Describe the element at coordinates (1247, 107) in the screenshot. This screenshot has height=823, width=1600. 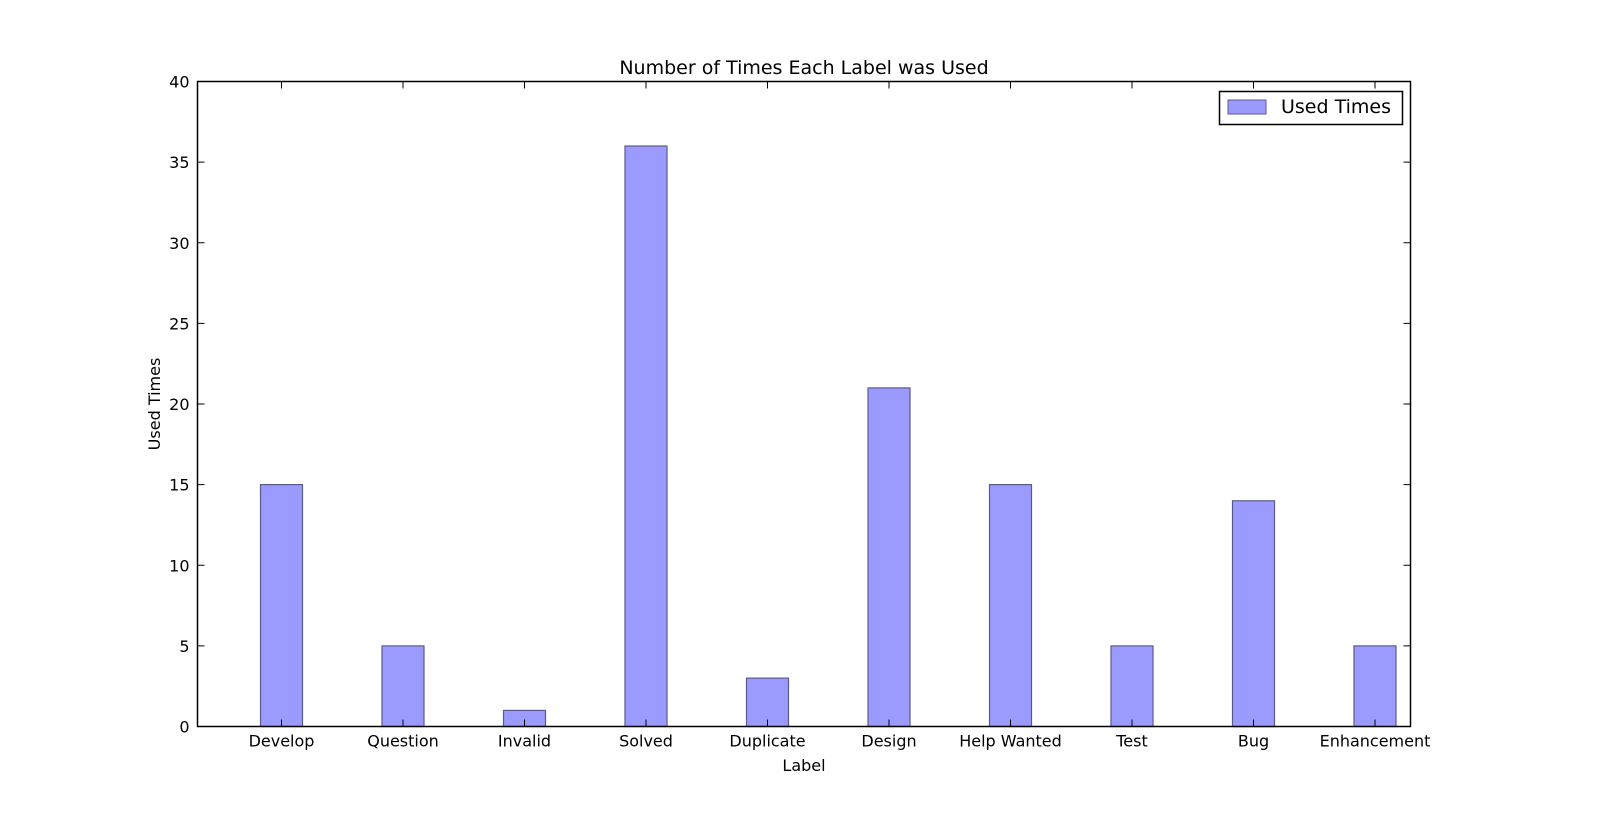
I see `legend-swatch` at that location.